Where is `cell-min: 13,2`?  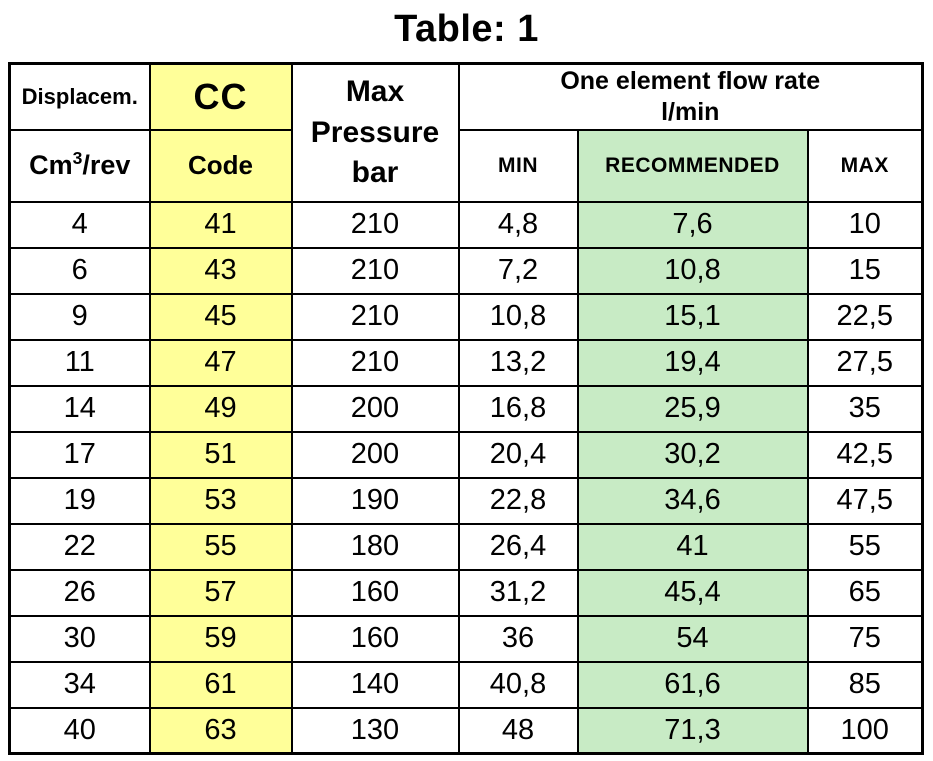
cell-min: 13,2 is located at coordinates (518, 362).